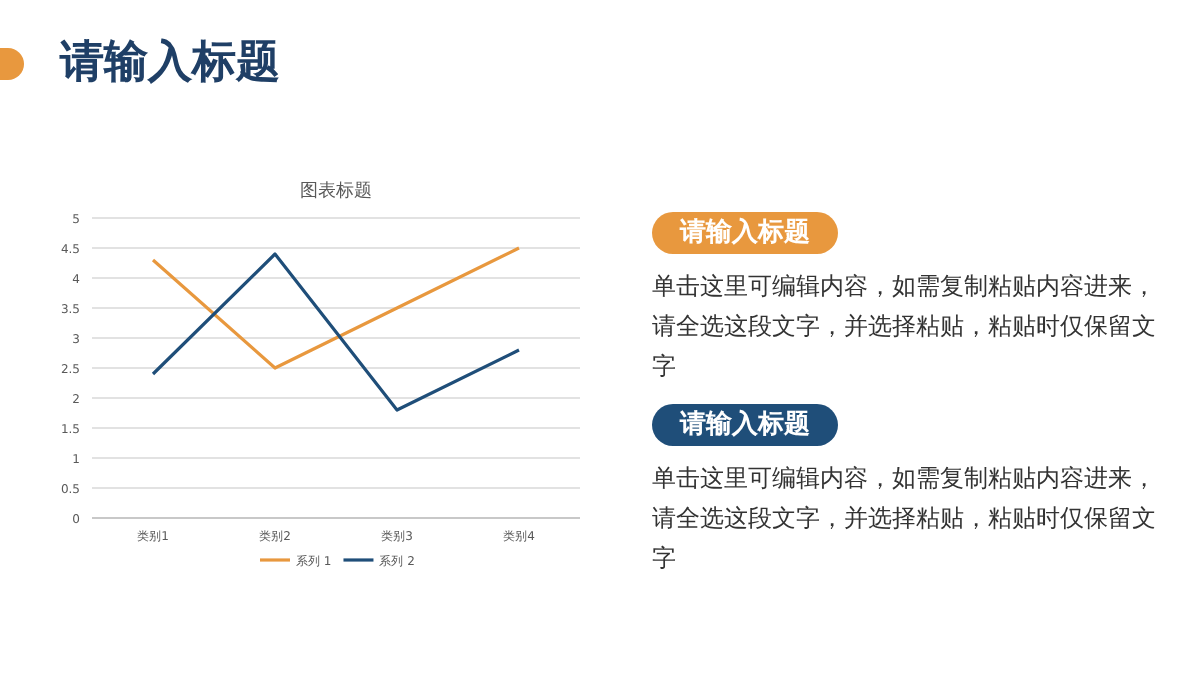  I want to click on chart-title: 图表标题, so click(336, 191).